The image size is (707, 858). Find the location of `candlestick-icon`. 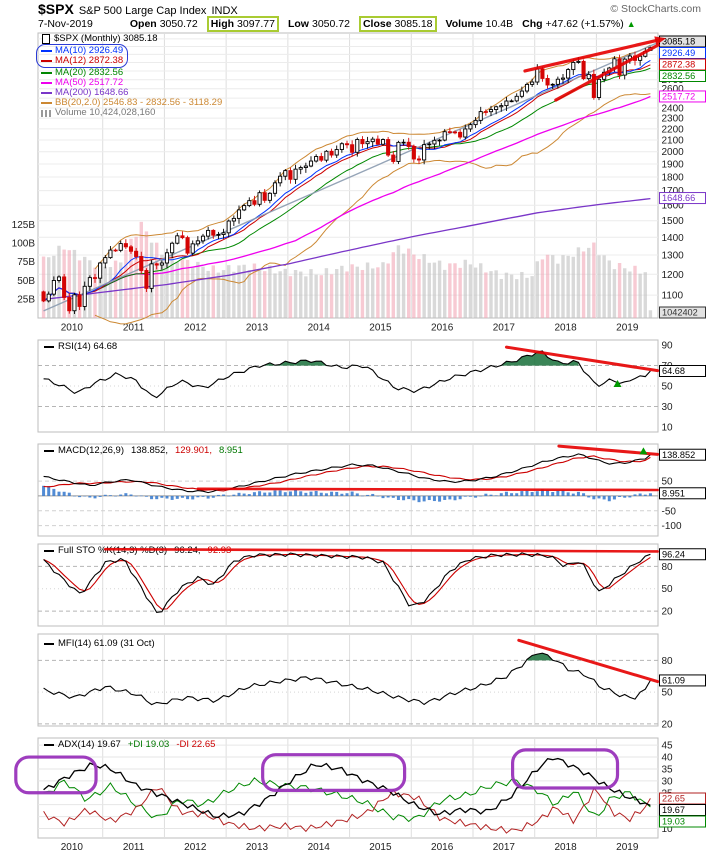

candlestick-icon is located at coordinates (46, 39).